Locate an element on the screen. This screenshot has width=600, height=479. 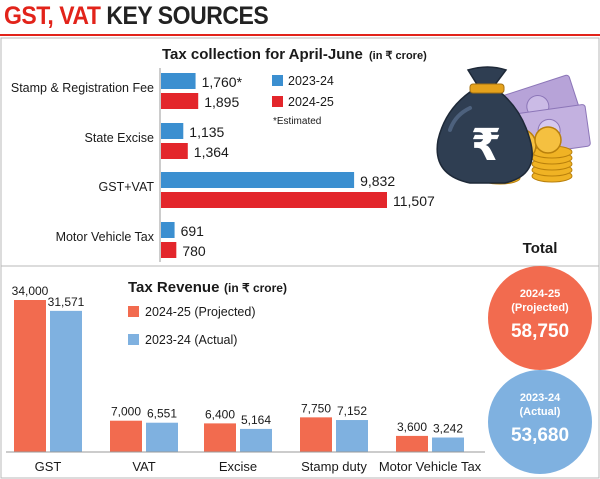
total-circle-value: 53,680 is located at coordinates (540, 435).